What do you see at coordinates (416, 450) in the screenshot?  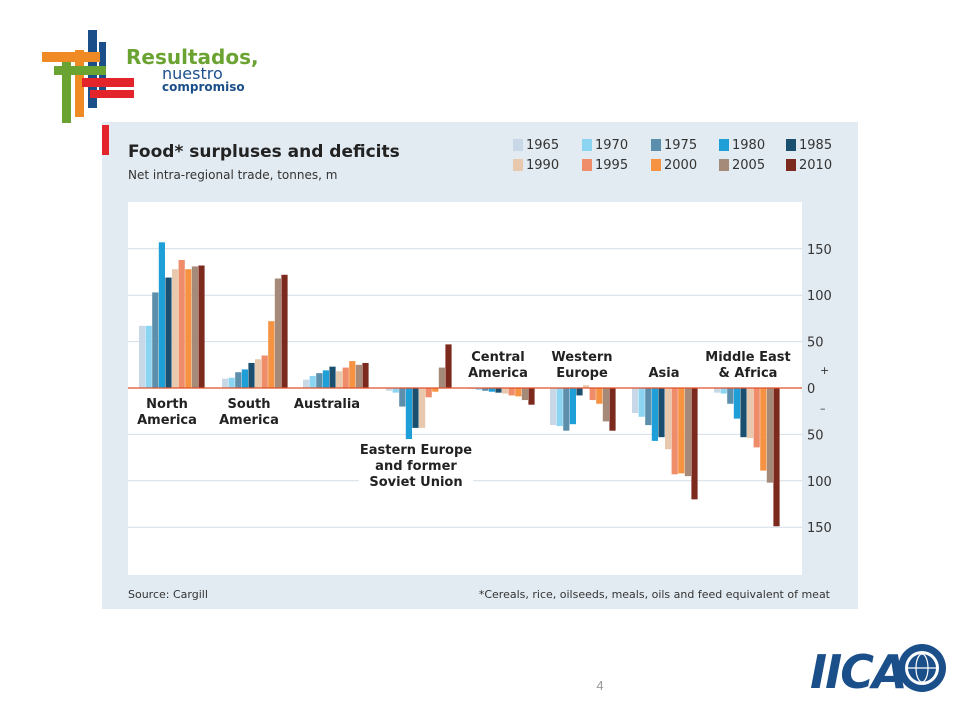 I see `category-label: Eastern Europe` at bounding box center [416, 450].